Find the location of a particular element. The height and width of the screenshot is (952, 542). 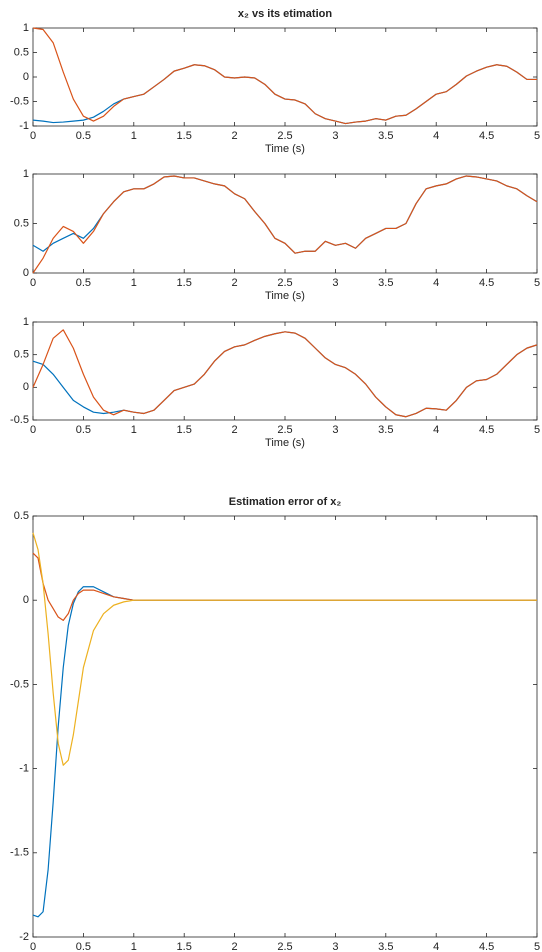

chart-title: Estimation error of x₂ is located at coordinates (285, 502).